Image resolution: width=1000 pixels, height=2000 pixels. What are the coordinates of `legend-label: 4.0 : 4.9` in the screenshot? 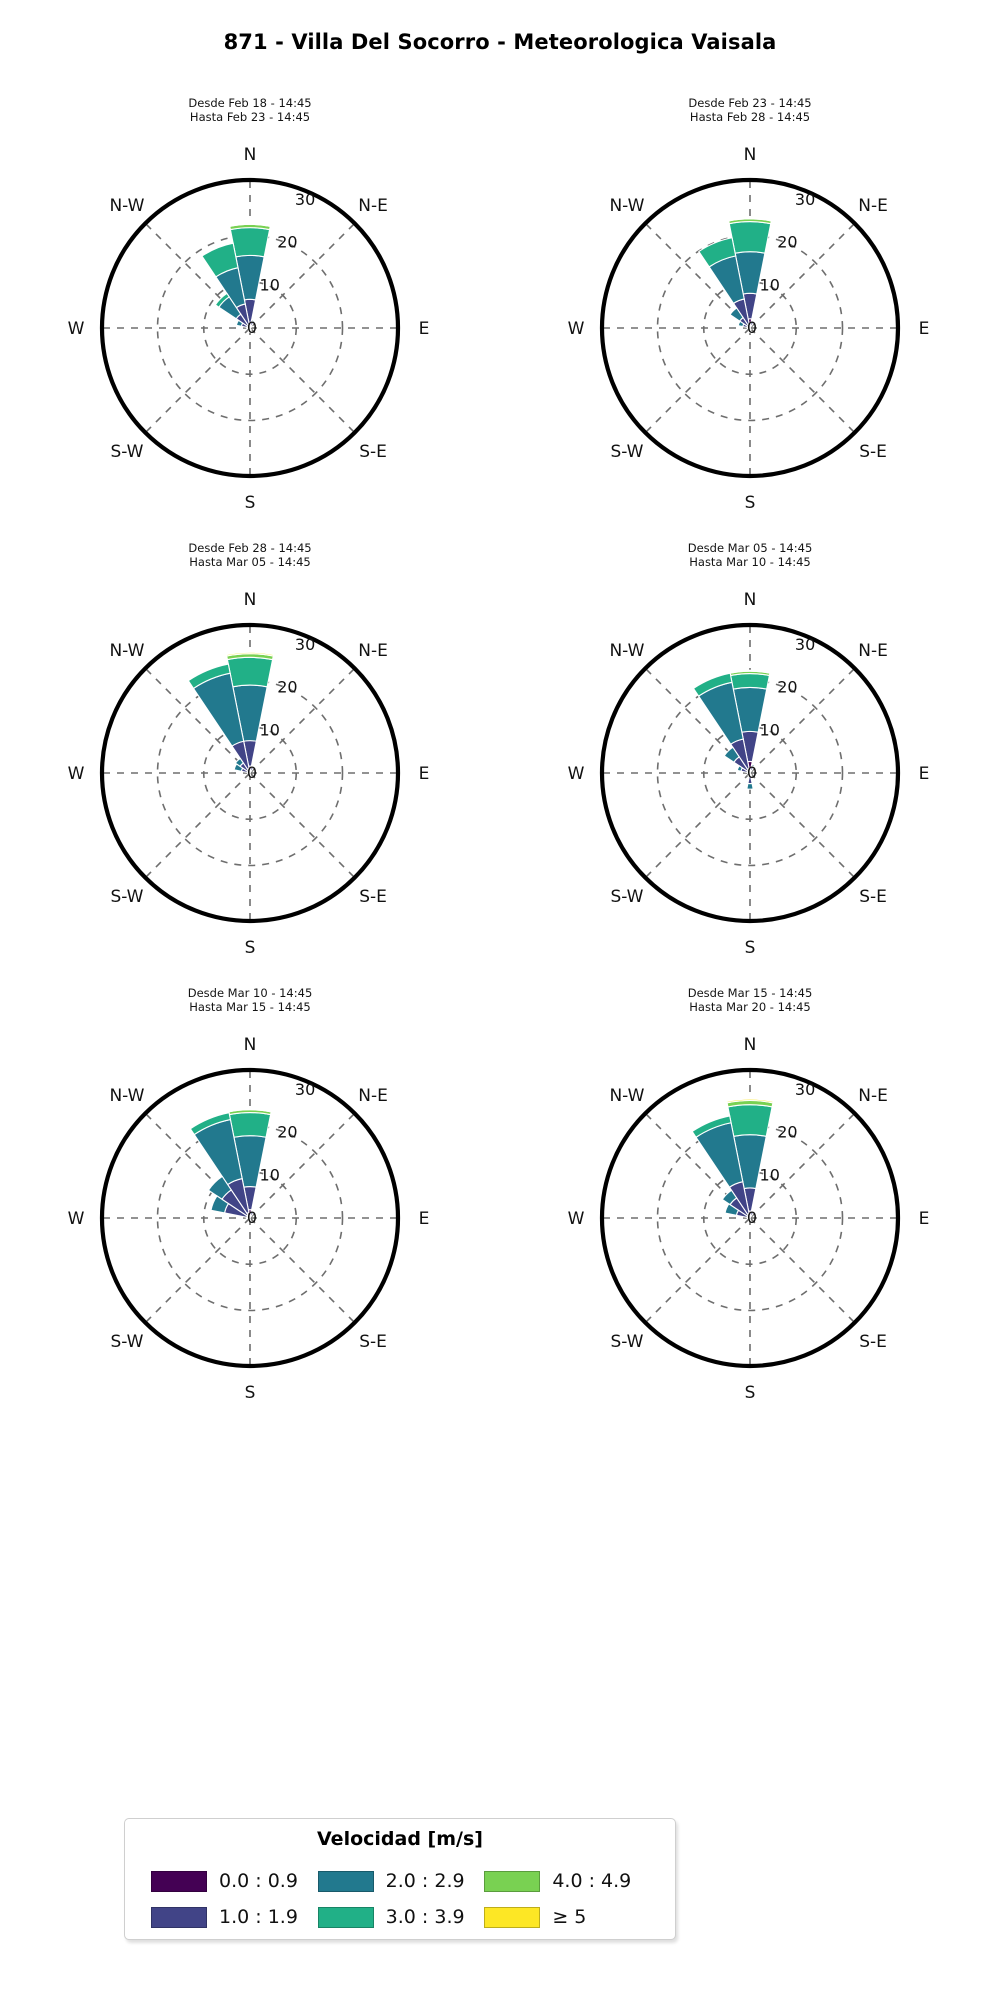 It's located at (592, 1881).